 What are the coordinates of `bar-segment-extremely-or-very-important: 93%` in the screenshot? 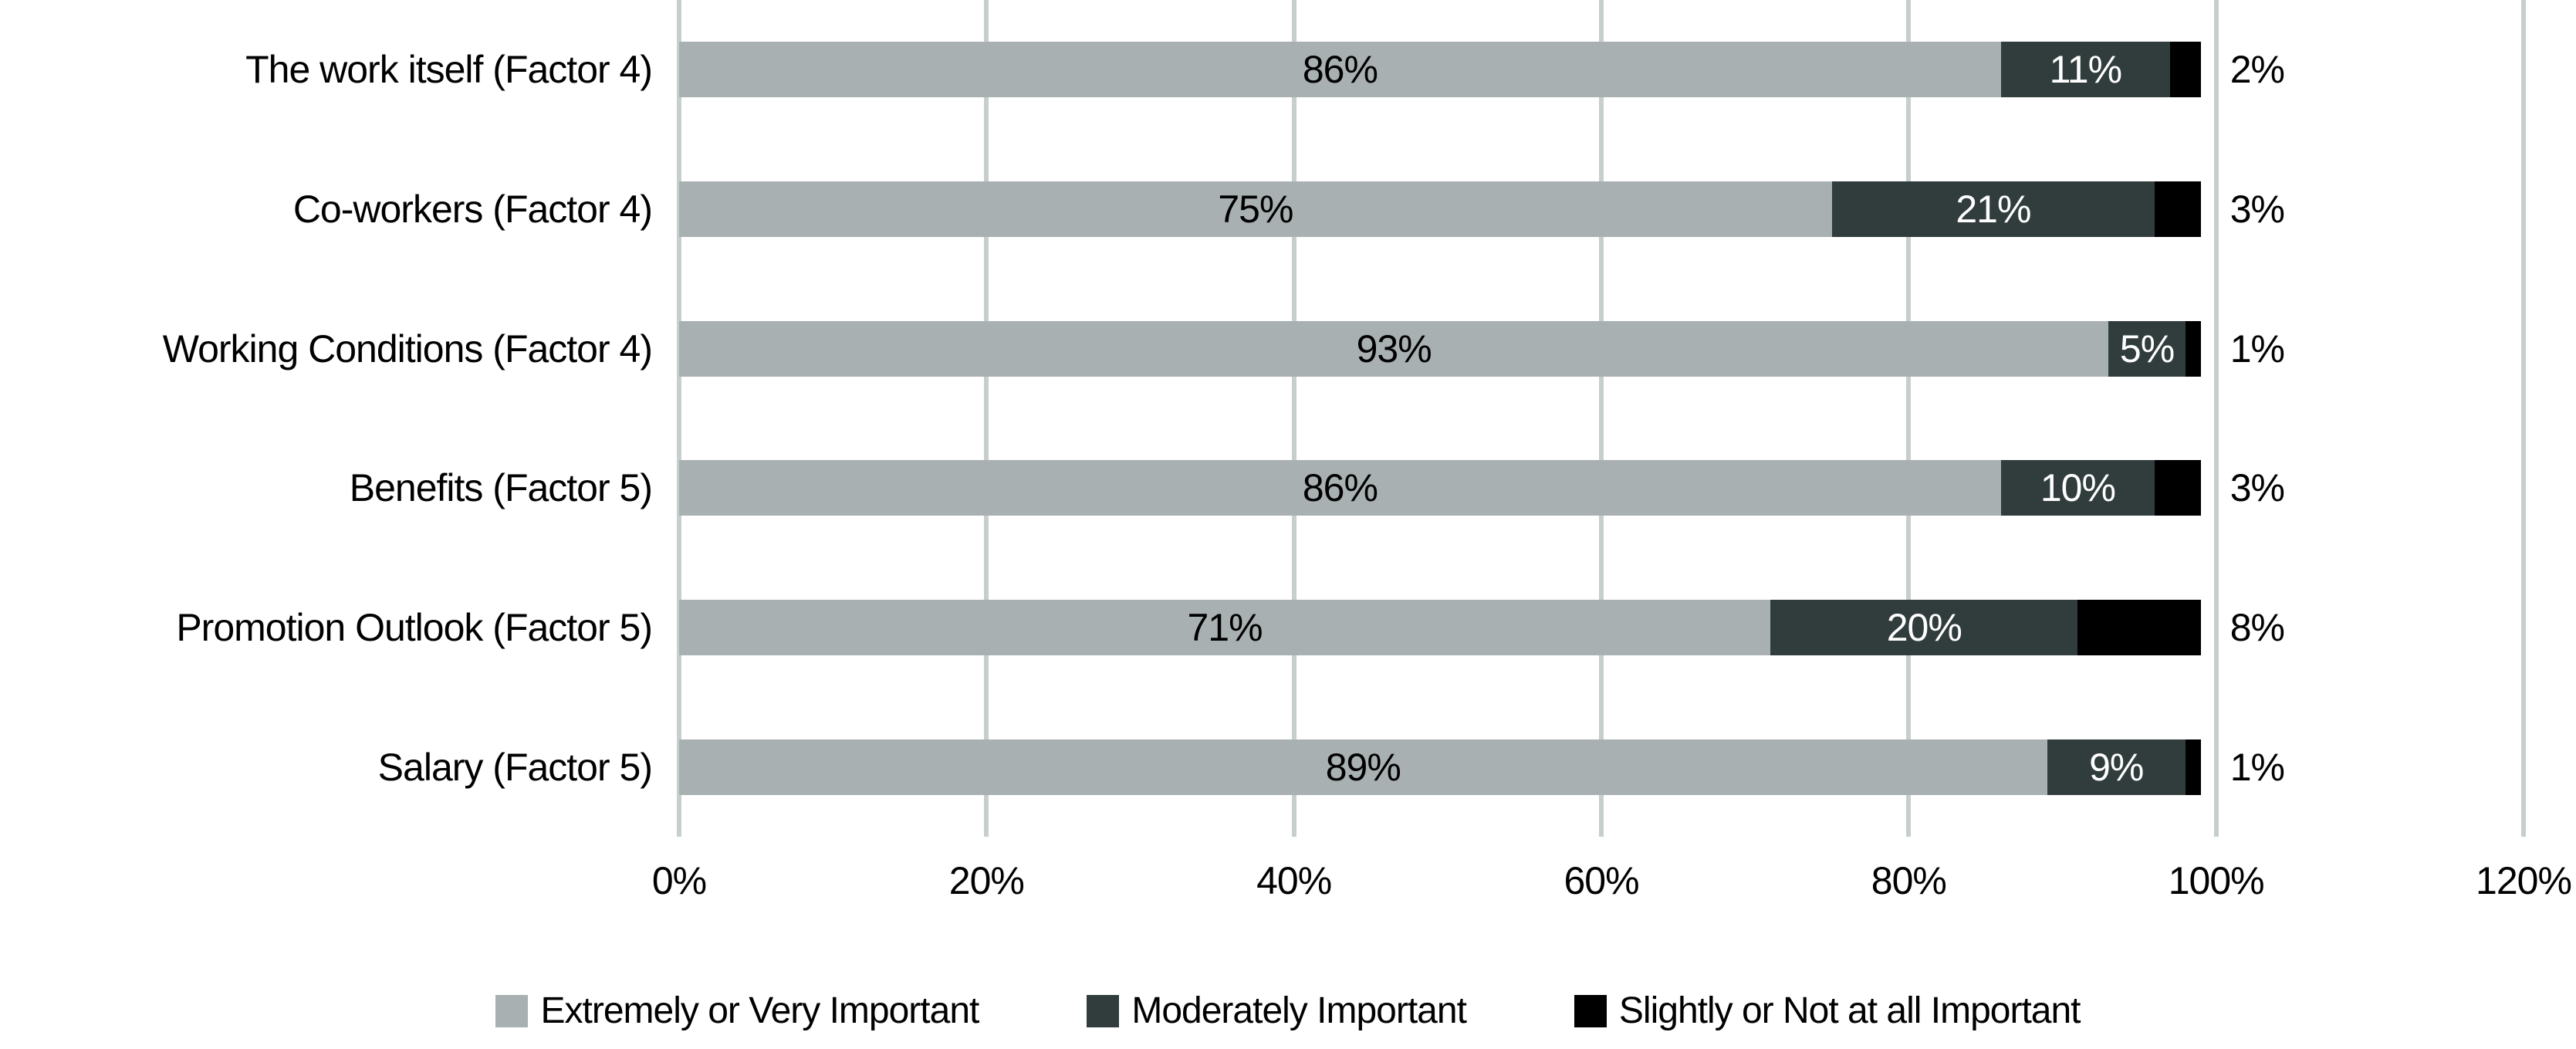 It's located at (1394, 349).